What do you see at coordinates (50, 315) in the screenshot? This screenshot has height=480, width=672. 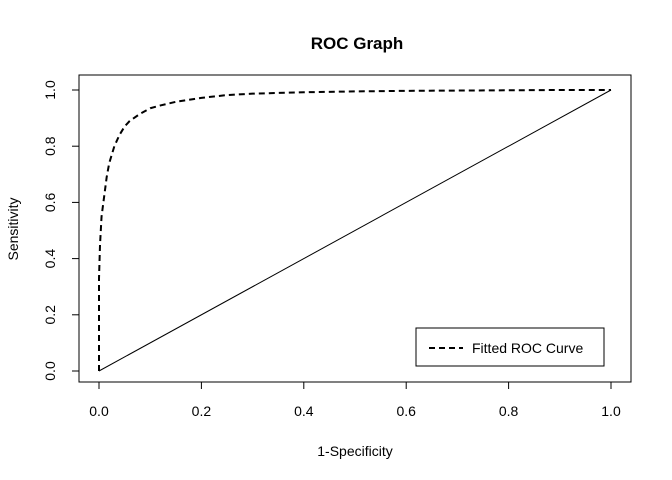 I see `y-tick-label: 0.2` at bounding box center [50, 315].